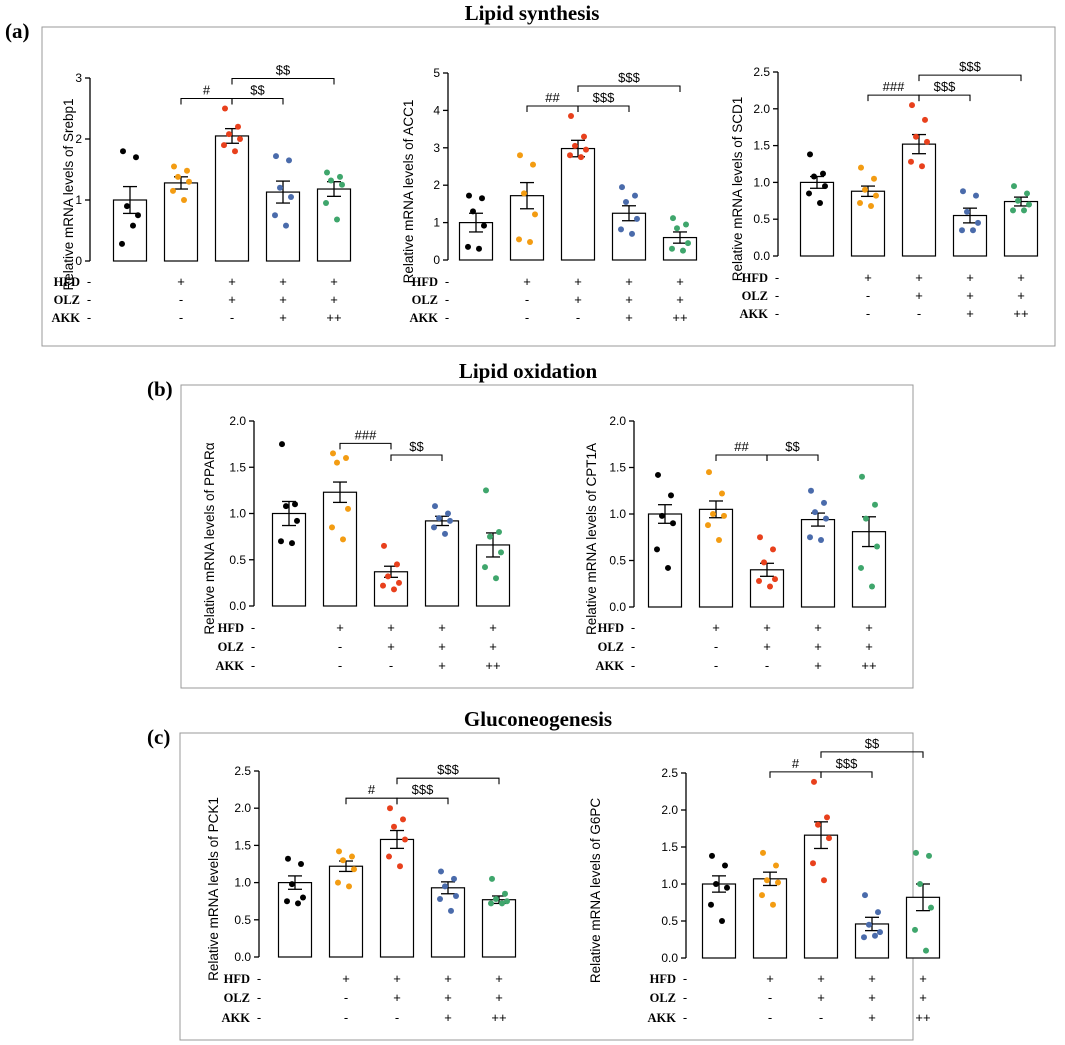 This screenshot has width=1065, height=1045. What do you see at coordinates (528, 371) in the screenshot?
I see `section-title-lipid-oxidation: Lipid oxidation` at bounding box center [528, 371].